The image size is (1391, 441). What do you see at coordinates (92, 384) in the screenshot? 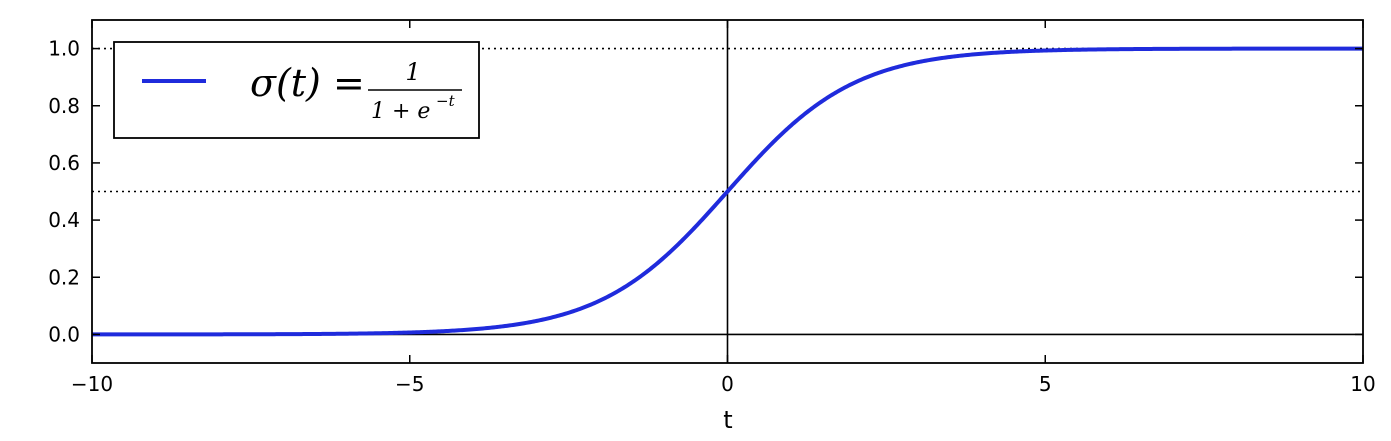
I see `x-tick-label-0: −10` at bounding box center [92, 384].